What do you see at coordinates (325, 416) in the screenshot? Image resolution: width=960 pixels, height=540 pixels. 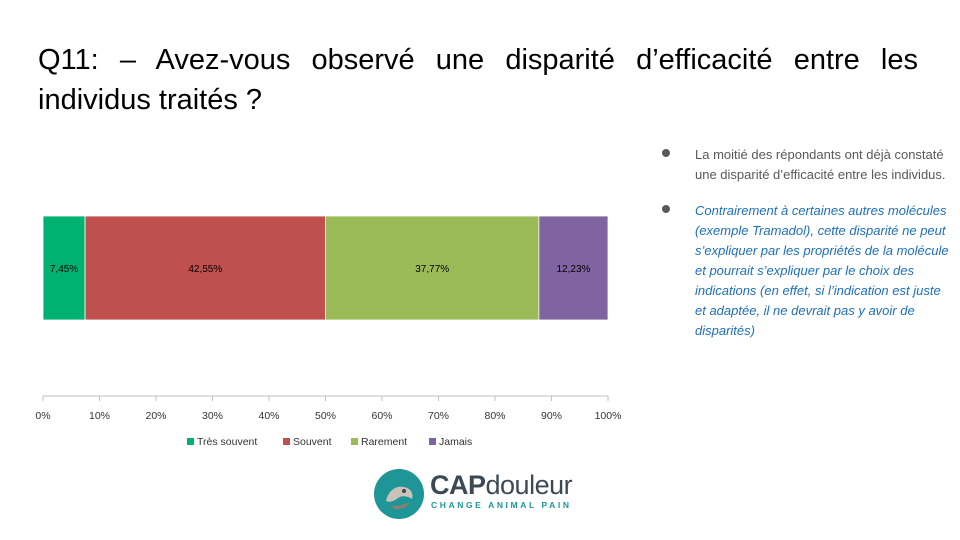 I see `x-tick-label: 50%` at bounding box center [325, 416].